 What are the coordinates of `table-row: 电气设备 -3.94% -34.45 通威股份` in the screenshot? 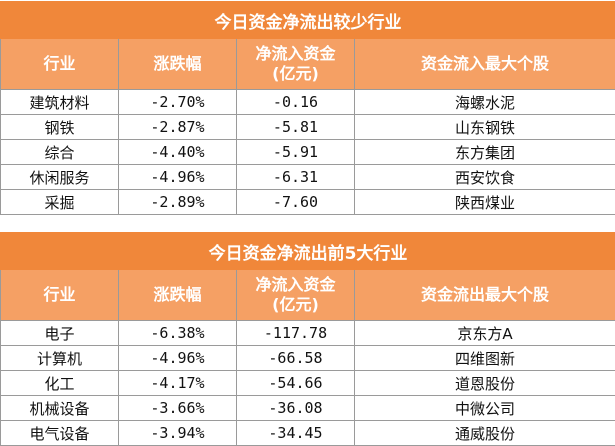 It's located at (308, 433).